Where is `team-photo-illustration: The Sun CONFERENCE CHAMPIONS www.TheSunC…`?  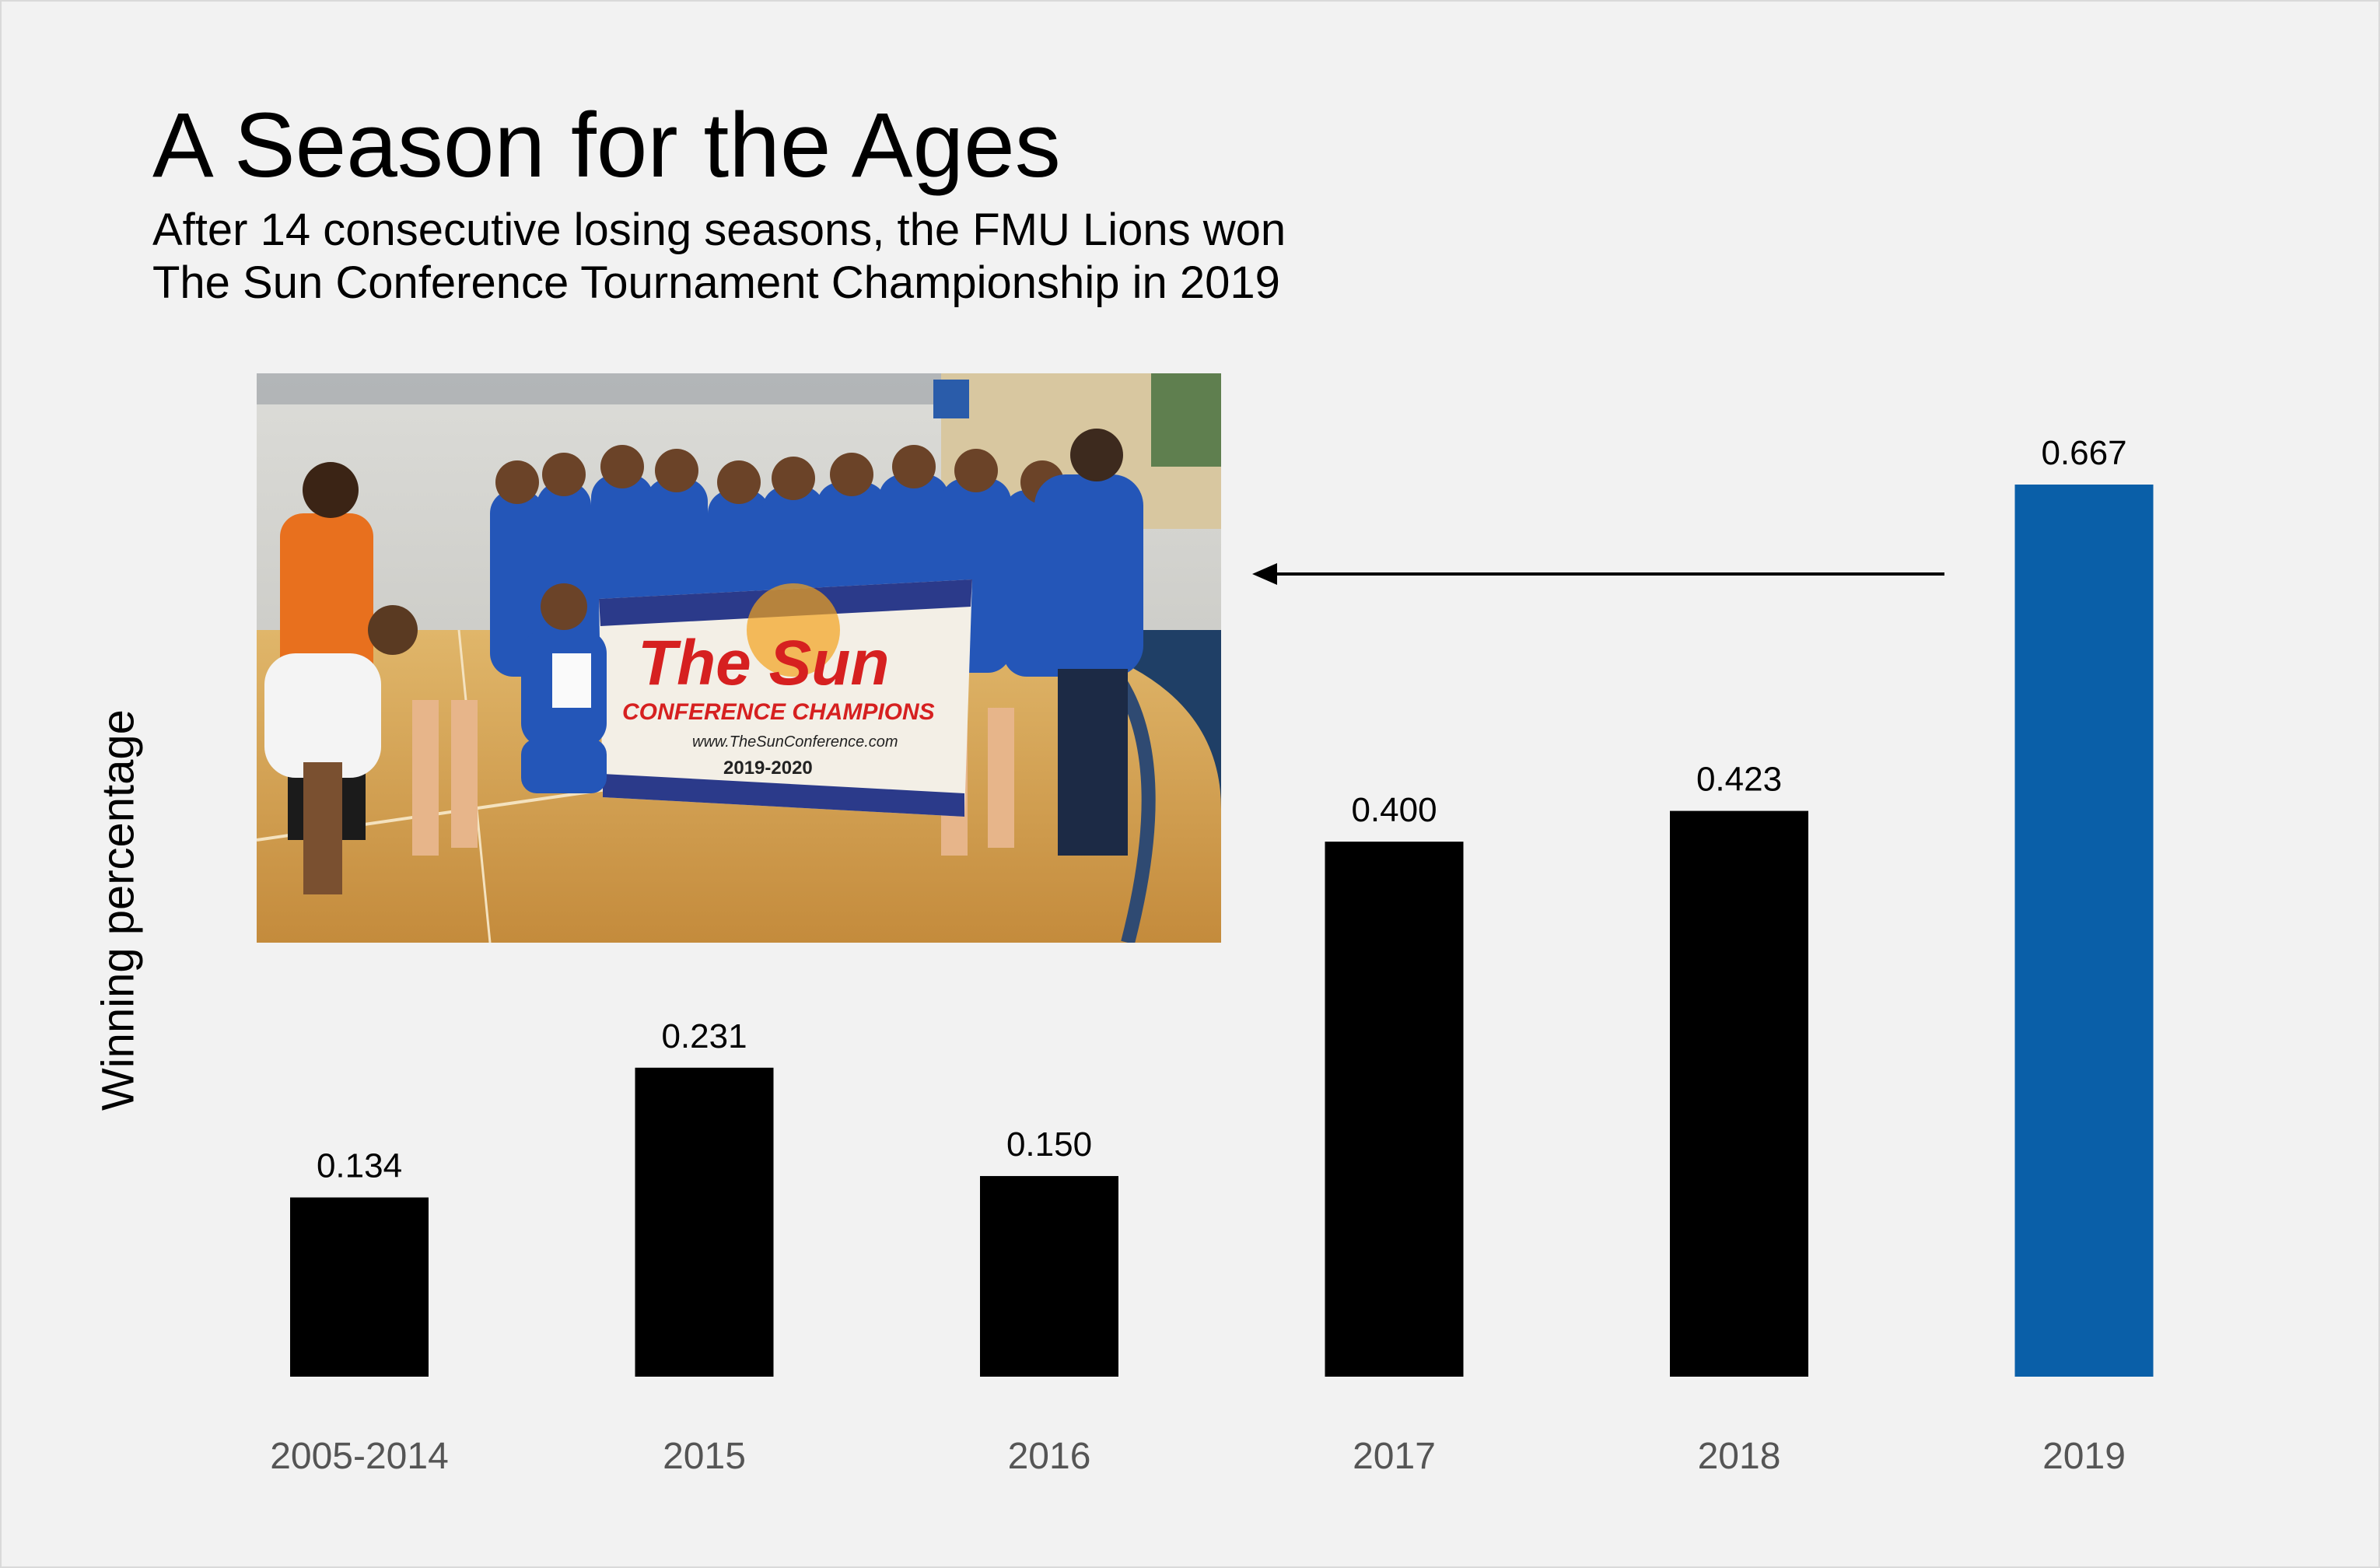 team-photo-illustration: The Sun CONFERENCE CHAMPIONS www.TheSunC… is located at coordinates (739, 658).